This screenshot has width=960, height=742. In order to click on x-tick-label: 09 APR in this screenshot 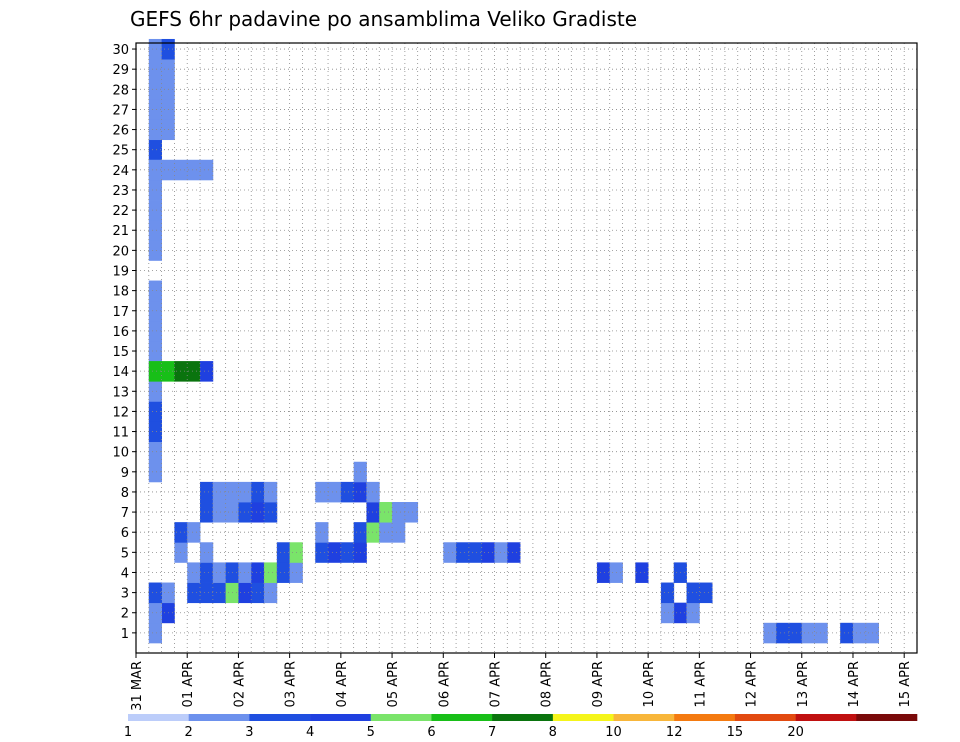, I will do `click(598, 684)`.